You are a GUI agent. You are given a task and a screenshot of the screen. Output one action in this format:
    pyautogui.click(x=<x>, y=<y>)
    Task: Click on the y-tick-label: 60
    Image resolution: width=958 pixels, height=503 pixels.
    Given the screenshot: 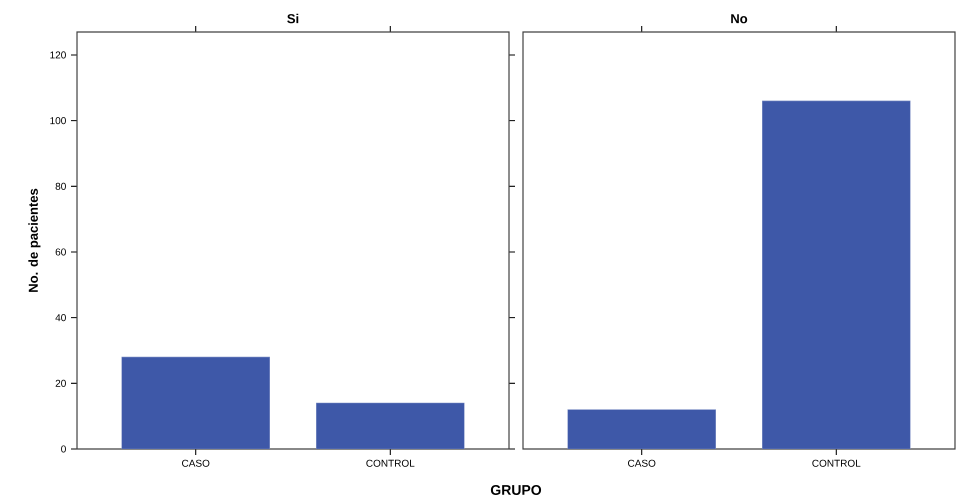 What is the action you would take?
    pyautogui.click(x=61, y=252)
    